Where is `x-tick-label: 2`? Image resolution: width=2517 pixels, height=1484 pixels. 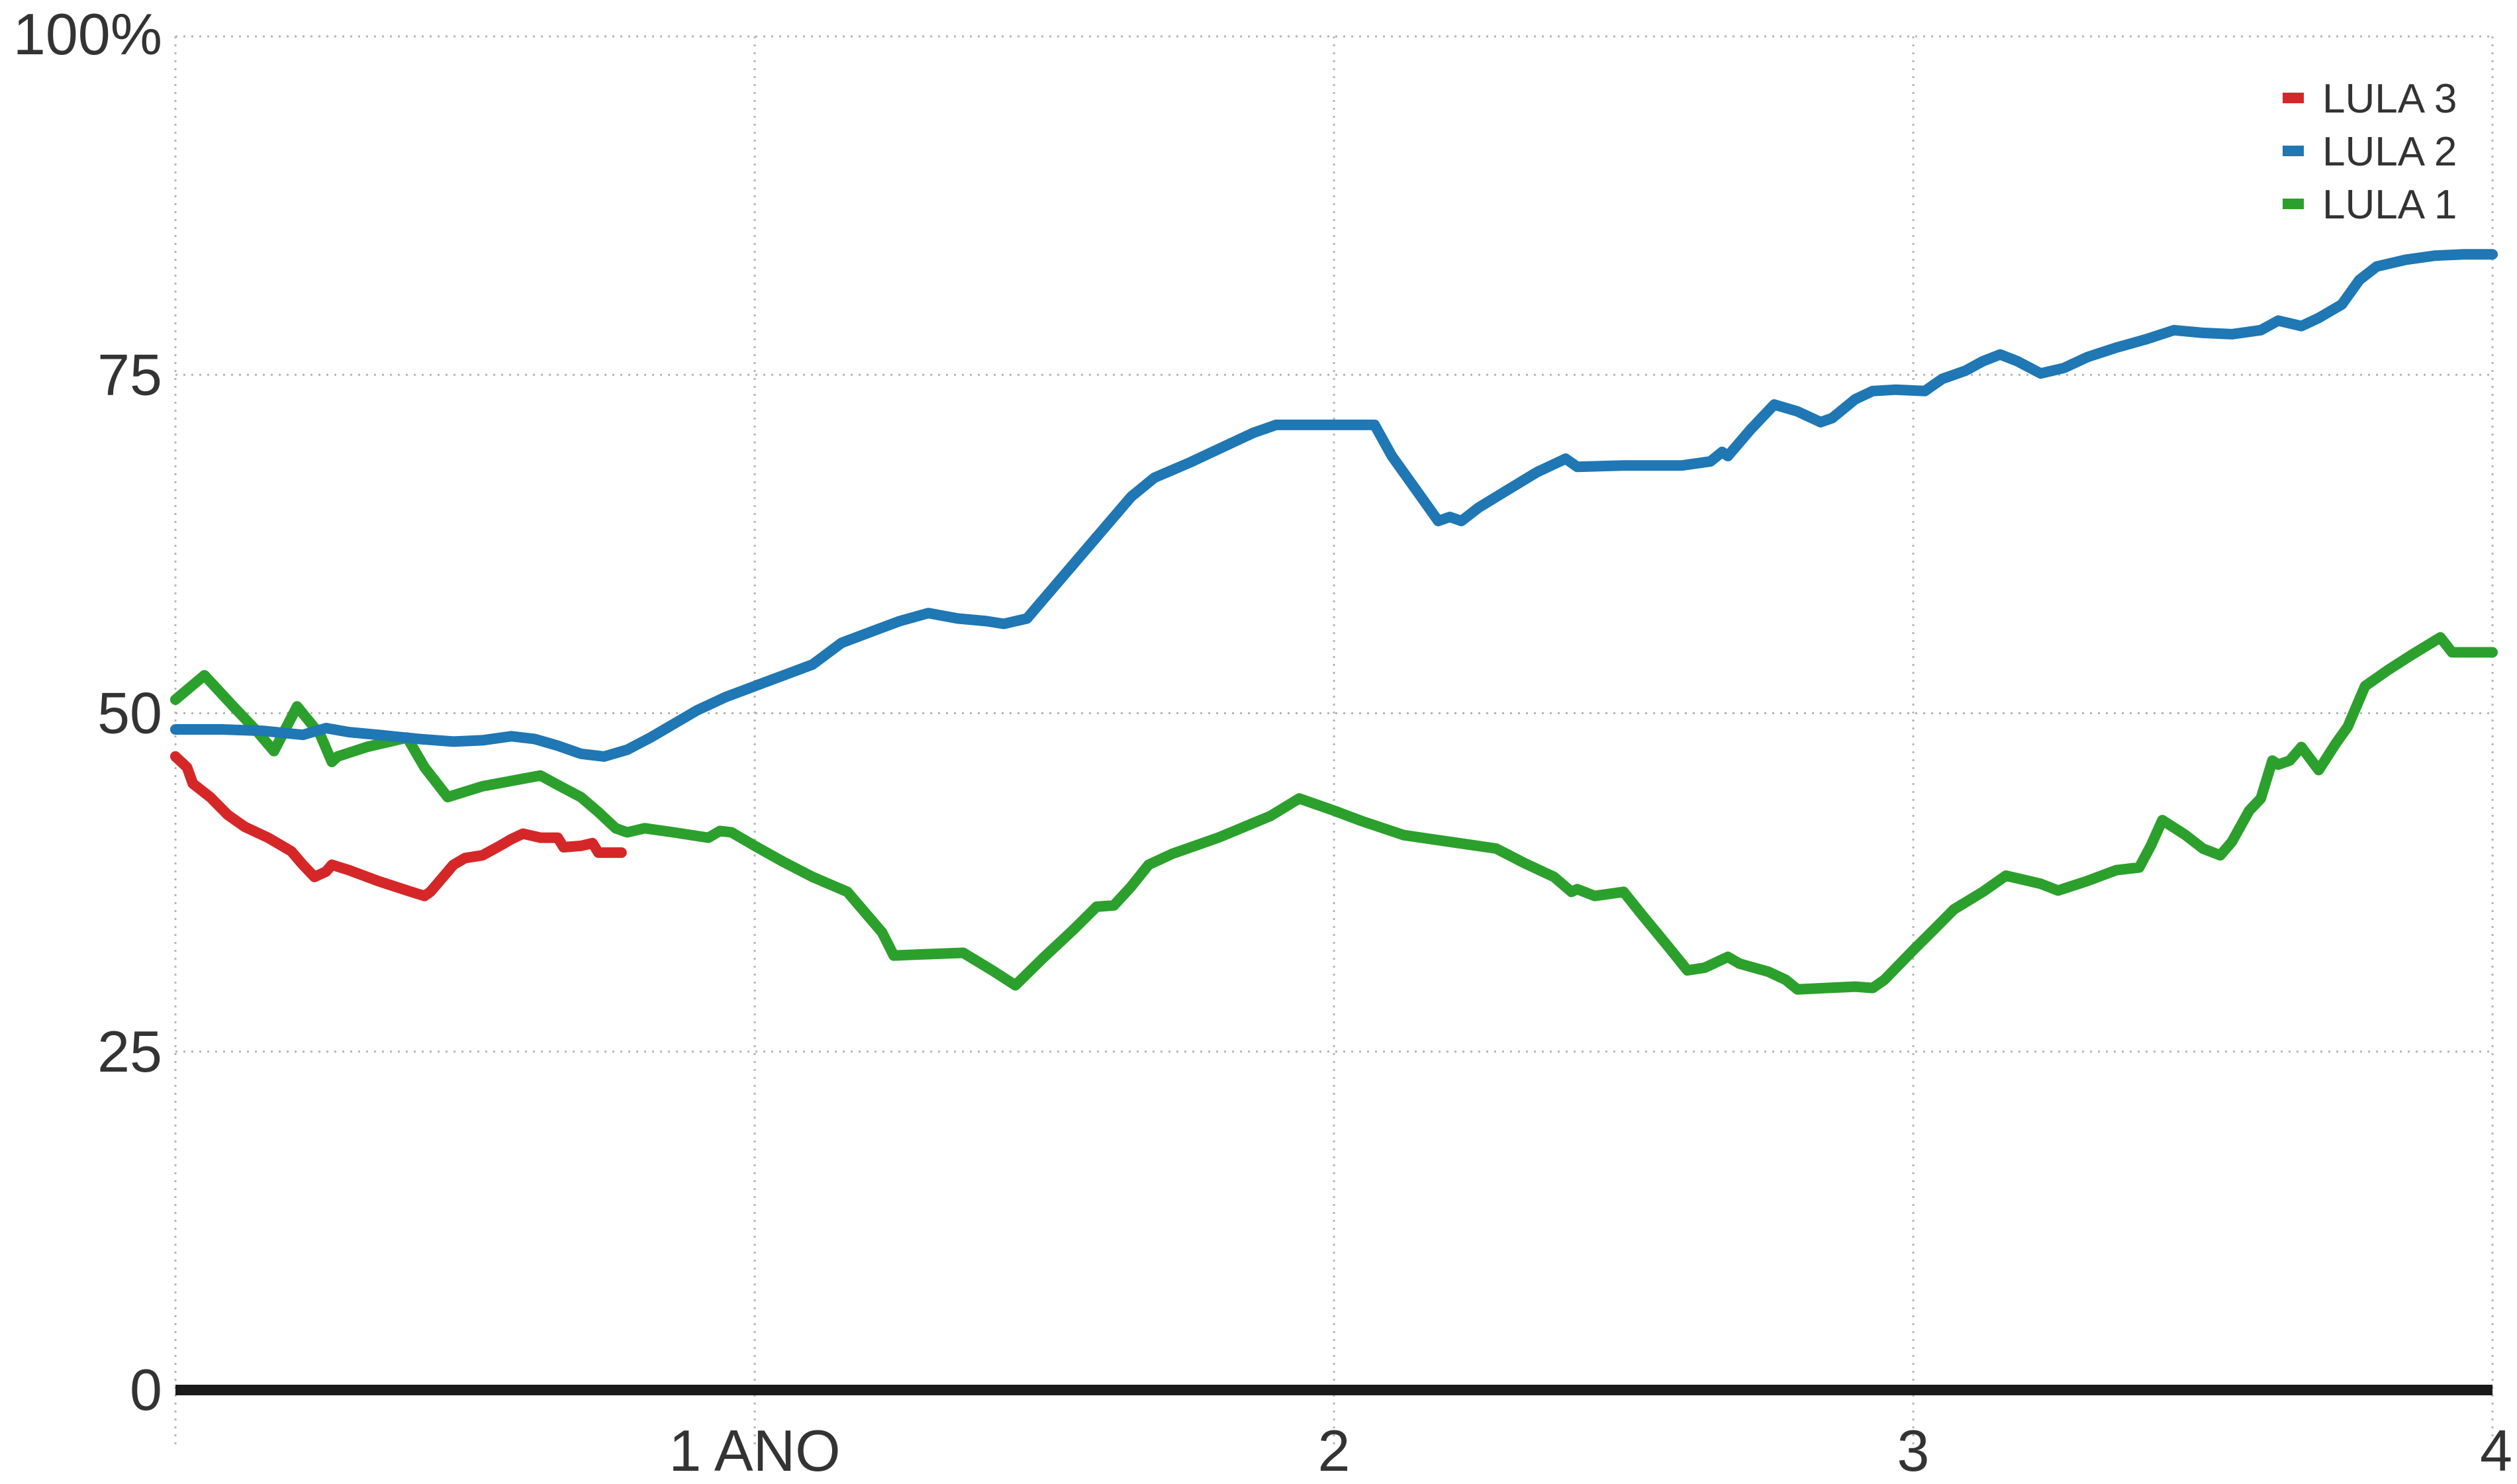
x-tick-label: 2 is located at coordinates (1335, 1451).